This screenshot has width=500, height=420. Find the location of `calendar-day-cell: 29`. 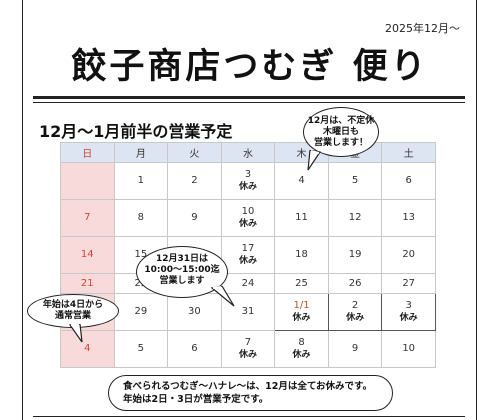

calendar-day-cell: 29 is located at coordinates (141, 311).